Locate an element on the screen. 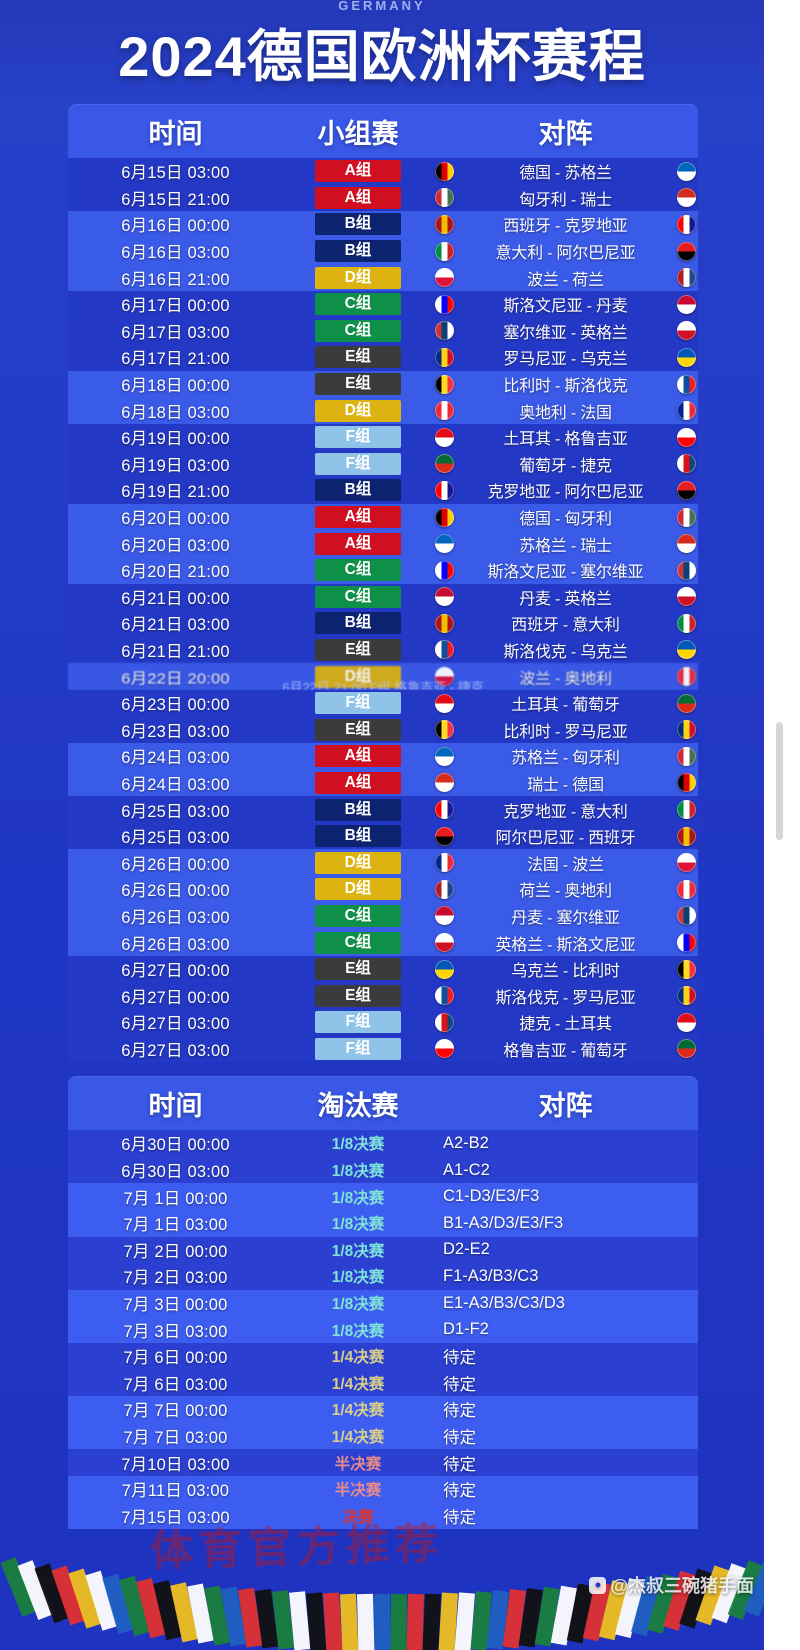 Image resolution: width=800 pixels, height=1650 pixels. matchup-label: 待定 is located at coordinates (459, 1464).